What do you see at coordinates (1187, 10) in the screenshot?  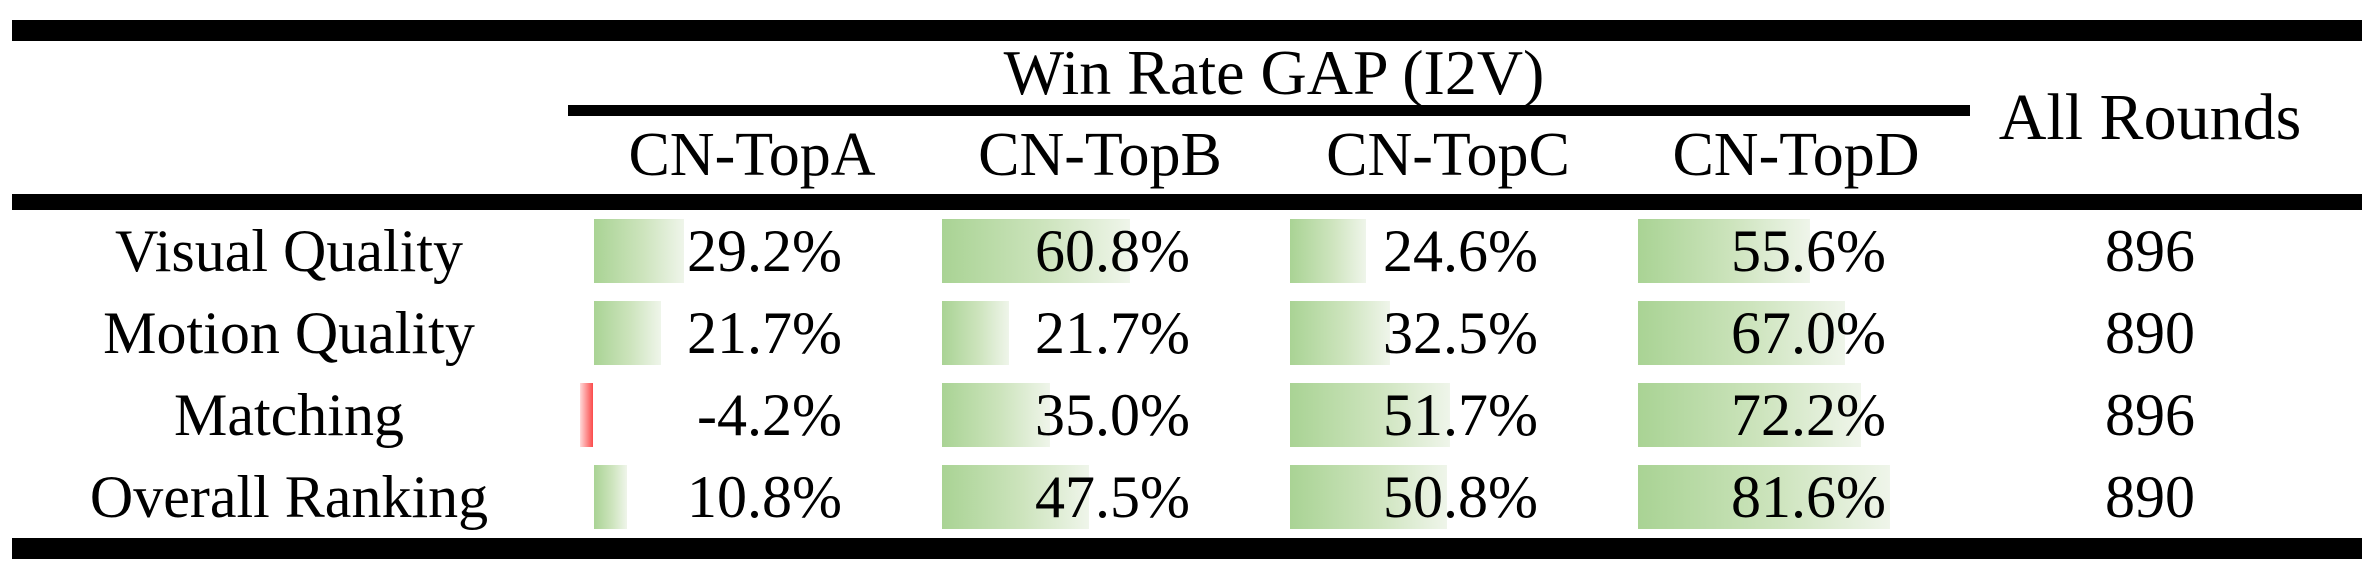 I see `top-margin` at bounding box center [1187, 10].